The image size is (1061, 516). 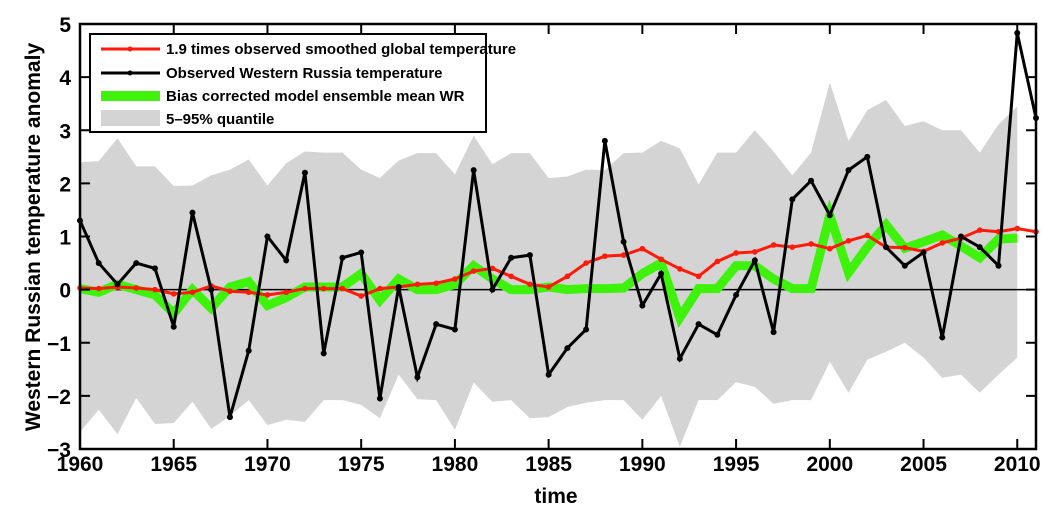 I want to click on legend-entry-observed-wr: Observed Western Russia temperature, so click(x=272, y=73).